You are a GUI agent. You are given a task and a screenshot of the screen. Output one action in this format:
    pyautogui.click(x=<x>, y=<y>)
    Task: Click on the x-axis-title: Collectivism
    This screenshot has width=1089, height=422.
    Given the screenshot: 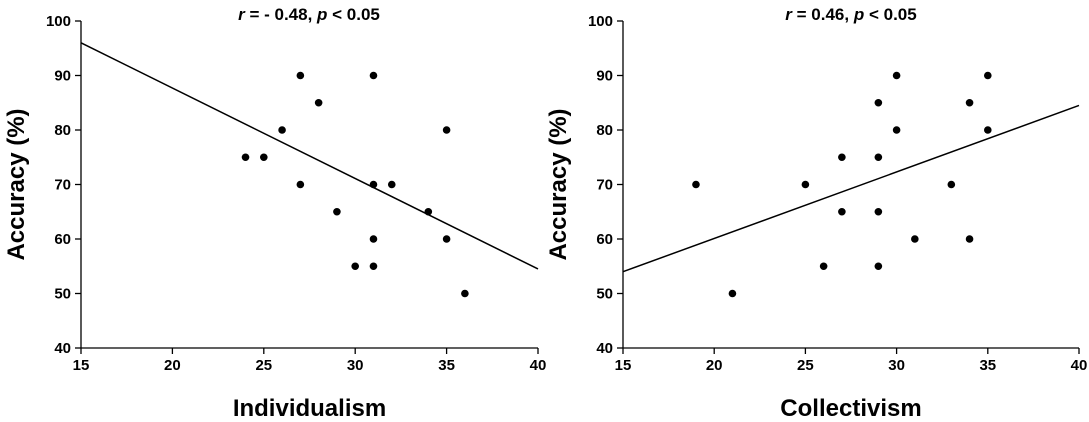 What is the action you would take?
    pyautogui.click(x=850, y=408)
    